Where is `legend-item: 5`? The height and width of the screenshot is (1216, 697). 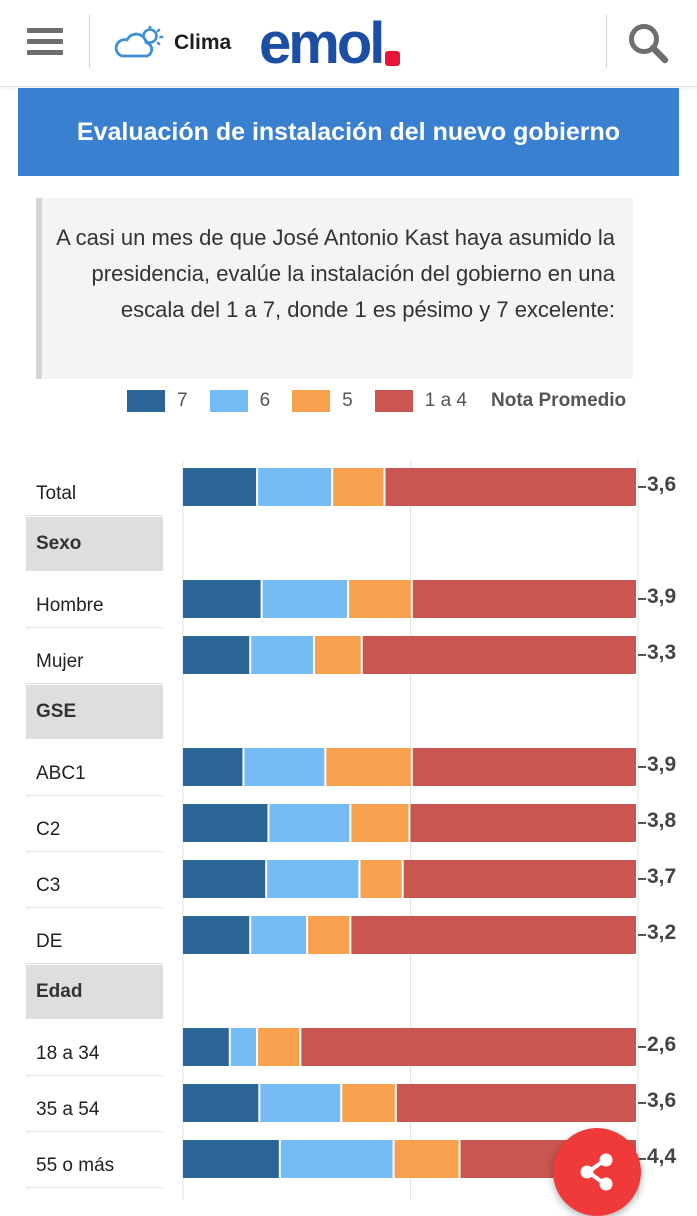
legend-item: 5 is located at coordinates (322, 401).